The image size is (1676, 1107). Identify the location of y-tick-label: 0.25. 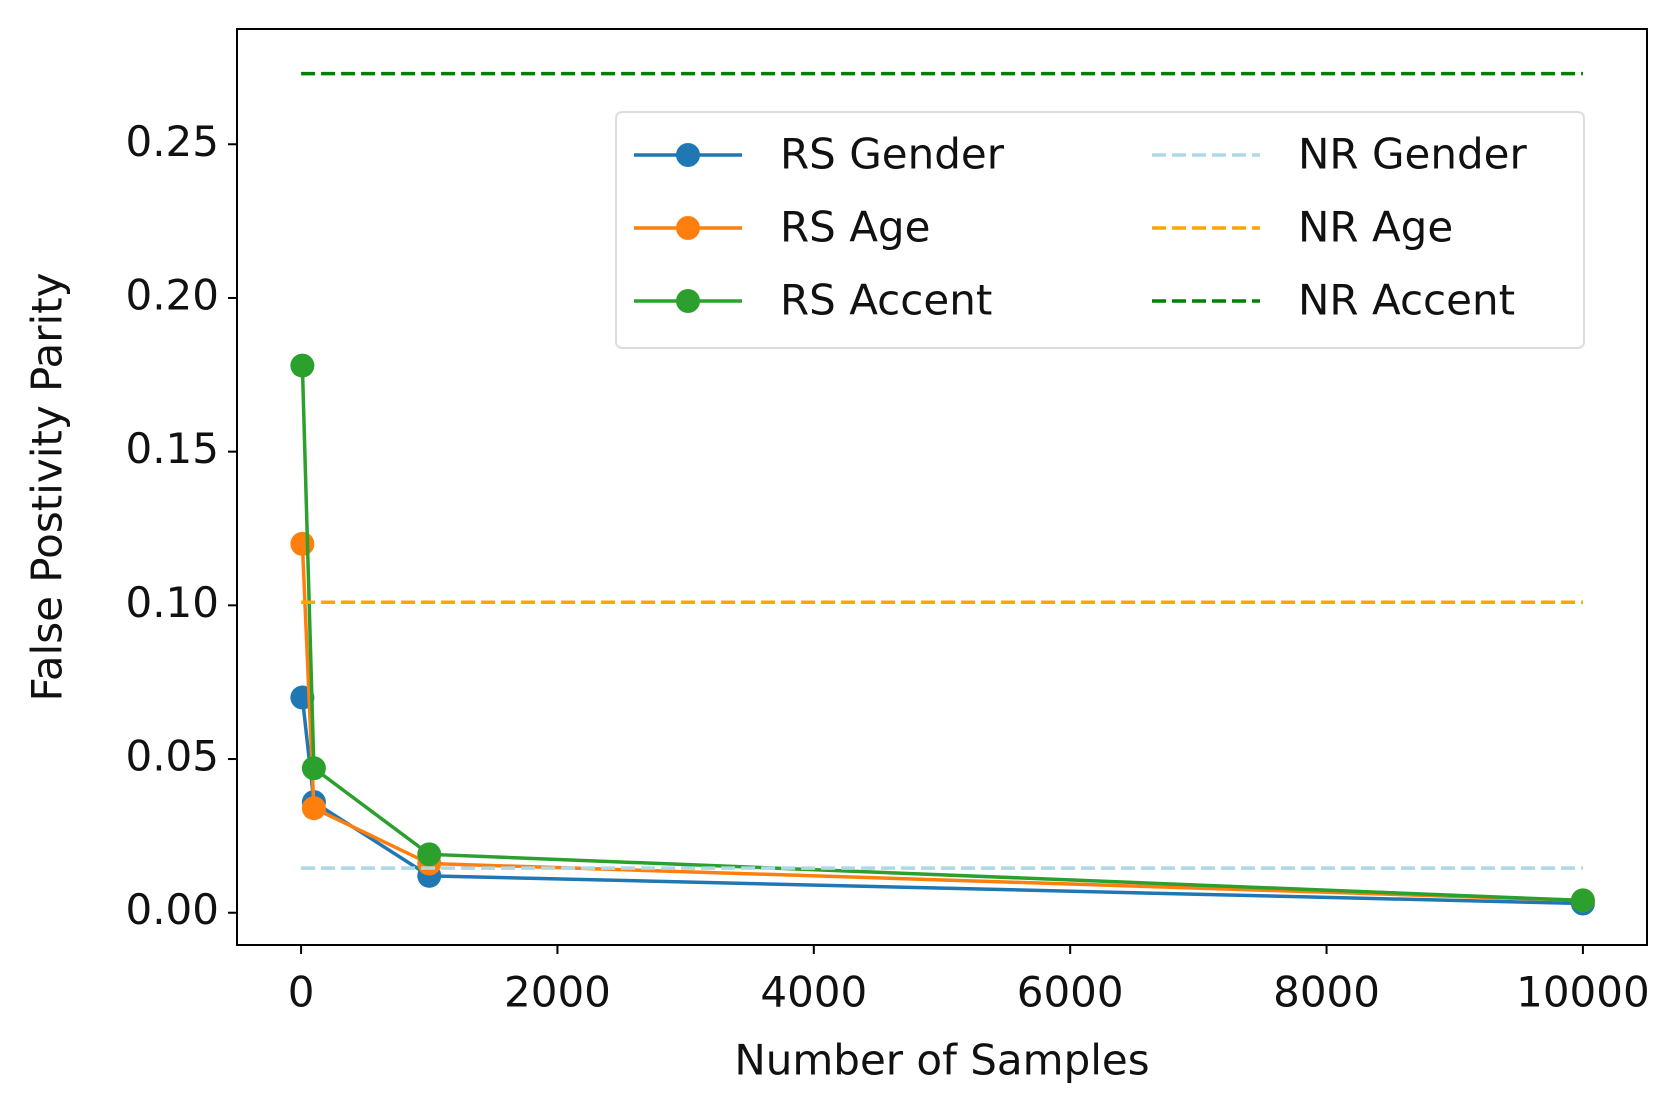
(172, 141).